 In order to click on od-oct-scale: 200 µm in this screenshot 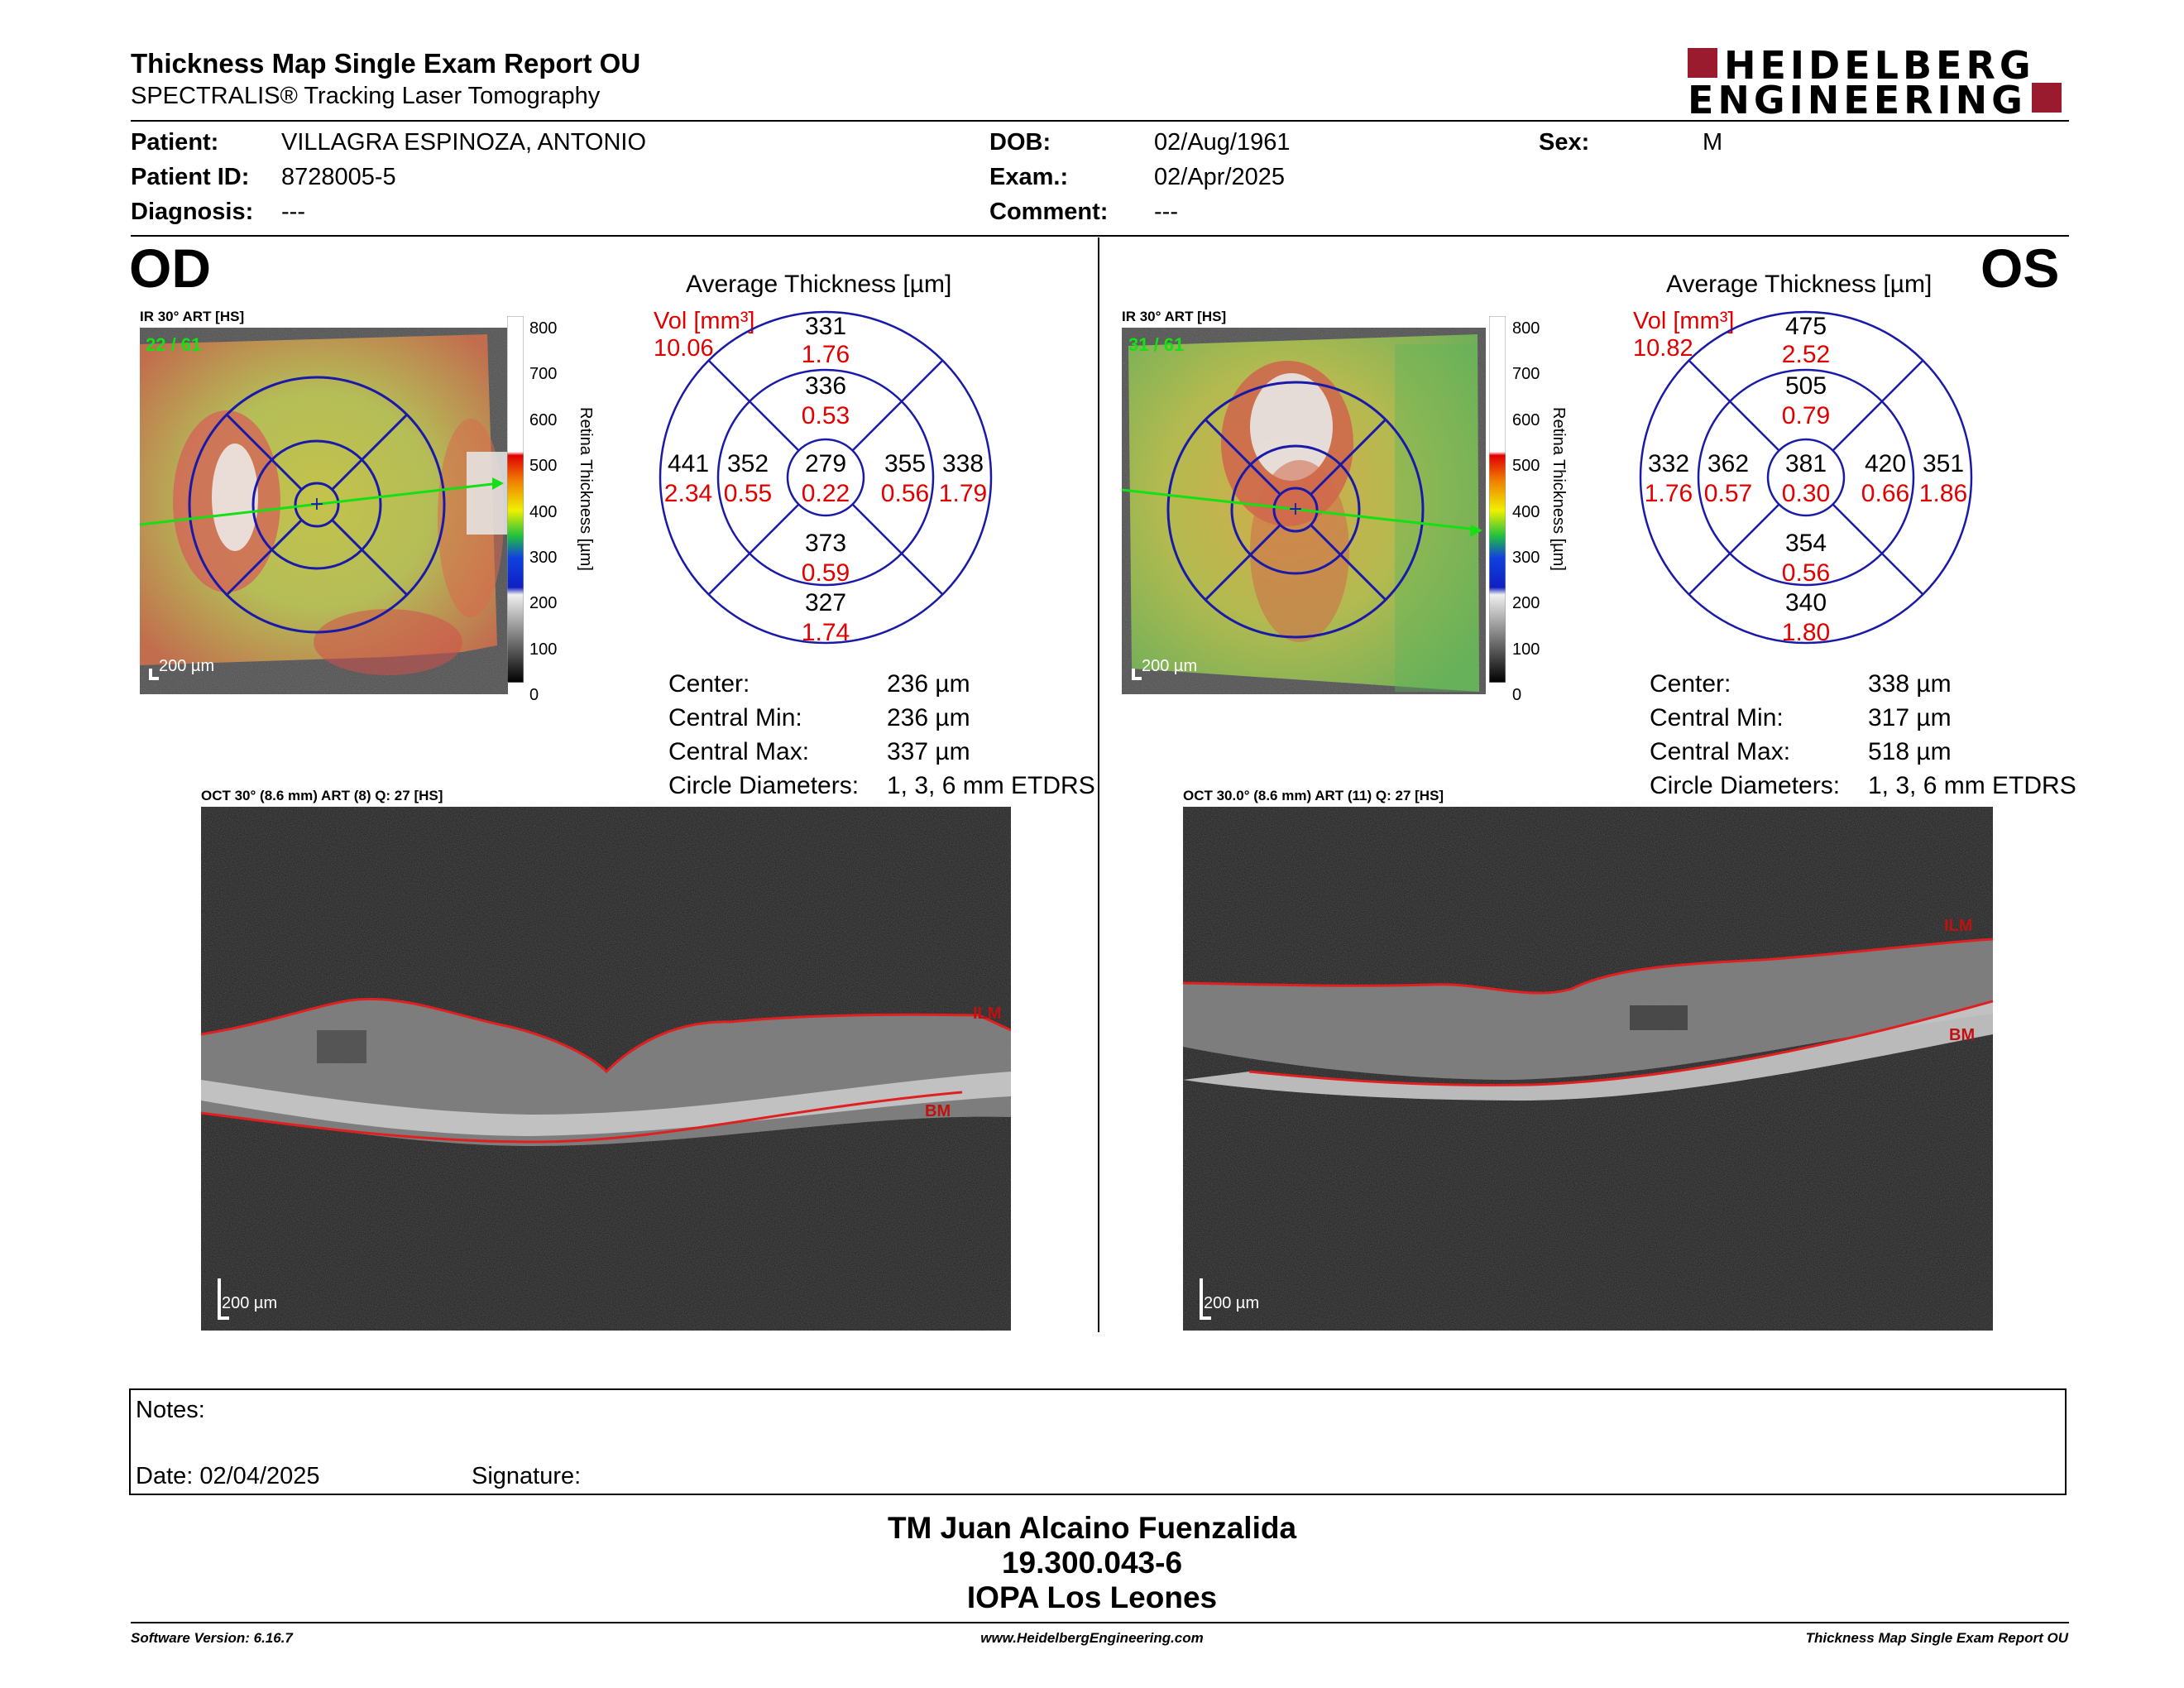, I will do `click(250, 1303)`.